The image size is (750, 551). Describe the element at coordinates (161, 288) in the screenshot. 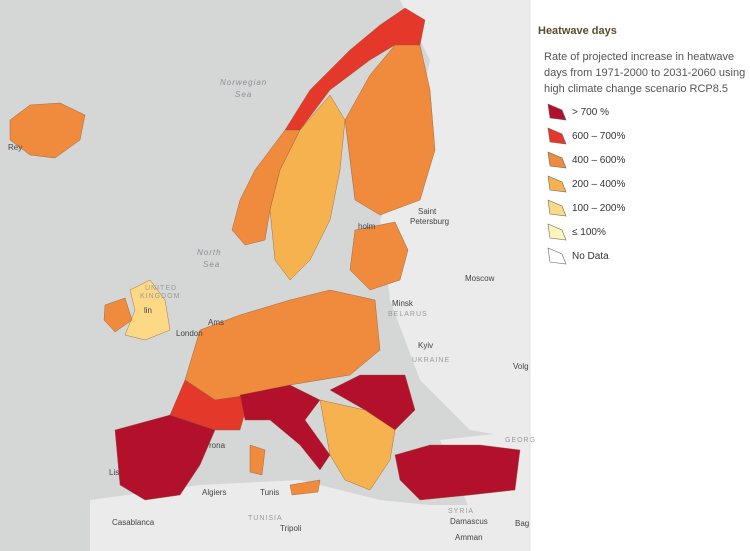

I see `country-label: UNITED` at that location.